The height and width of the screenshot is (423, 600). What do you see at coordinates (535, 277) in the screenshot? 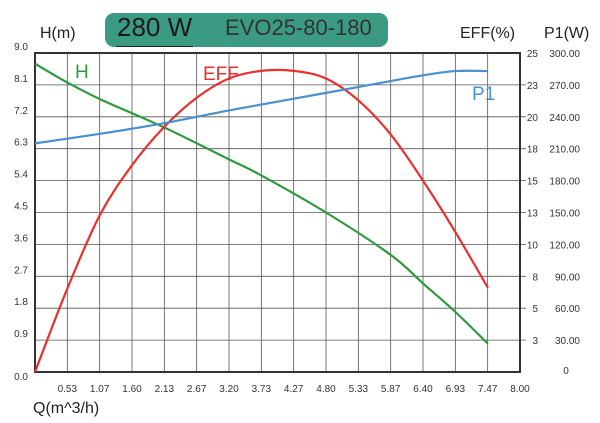
I see `y-eff-tick-label: 8` at bounding box center [535, 277].